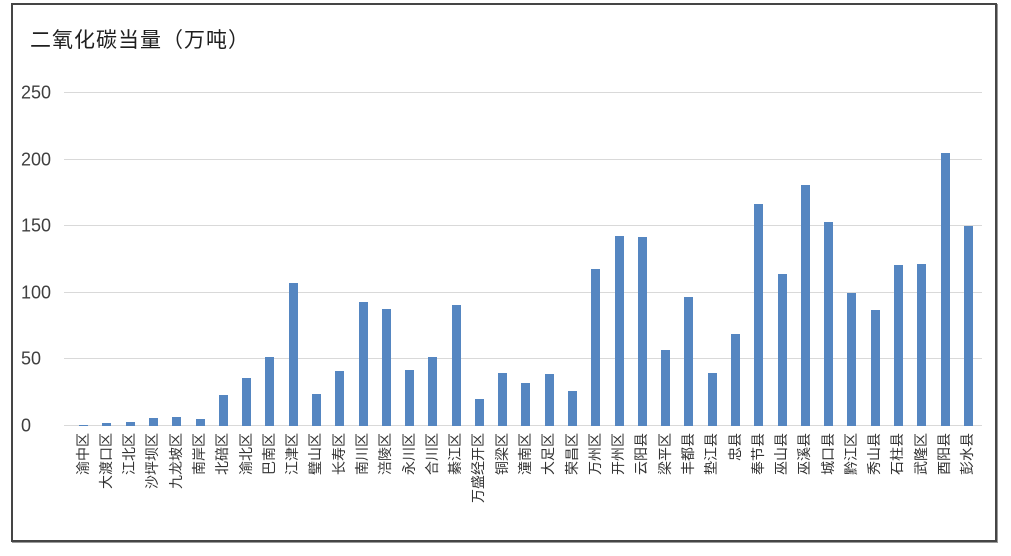 The height and width of the screenshot is (556, 1011). I want to click on x-tick-slot: 涪陵区, so click(386, 489).